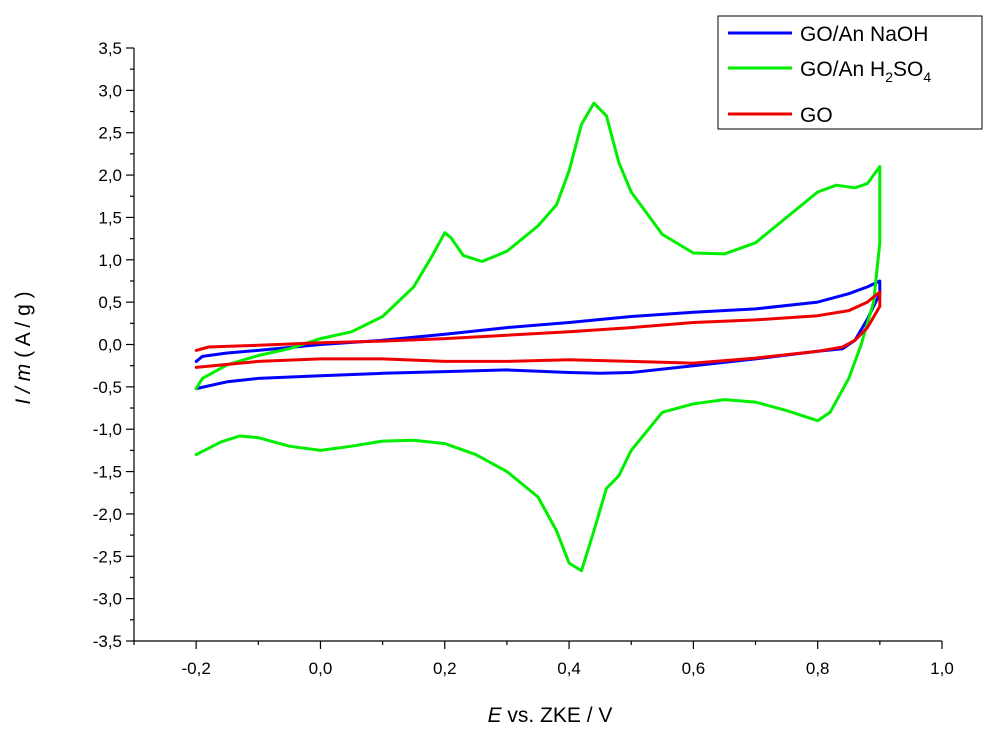 Image resolution: width=986 pixels, height=731 pixels. What do you see at coordinates (107, 556) in the screenshot?
I see `y-tick-label-12: -2,5` at bounding box center [107, 556].